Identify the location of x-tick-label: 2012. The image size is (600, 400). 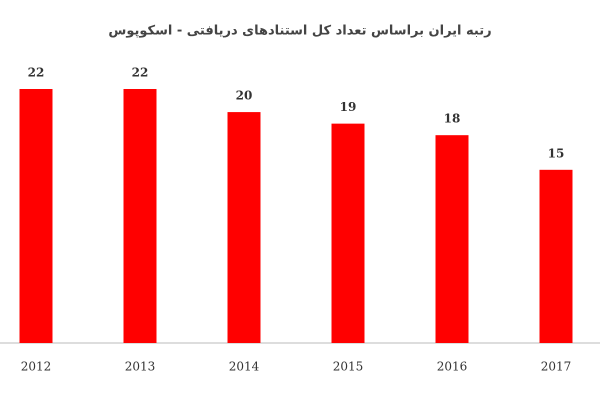
(36, 367).